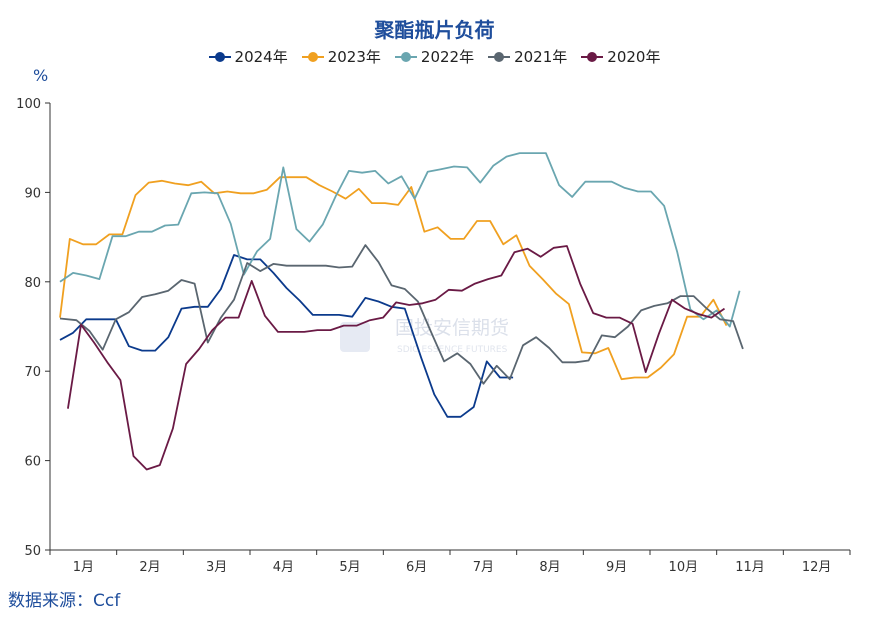 The height and width of the screenshot is (621, 869). Describe the element at coordinates (452, 328) in the screenshot. I see `watermark-text: 国投安信期货` at that location.